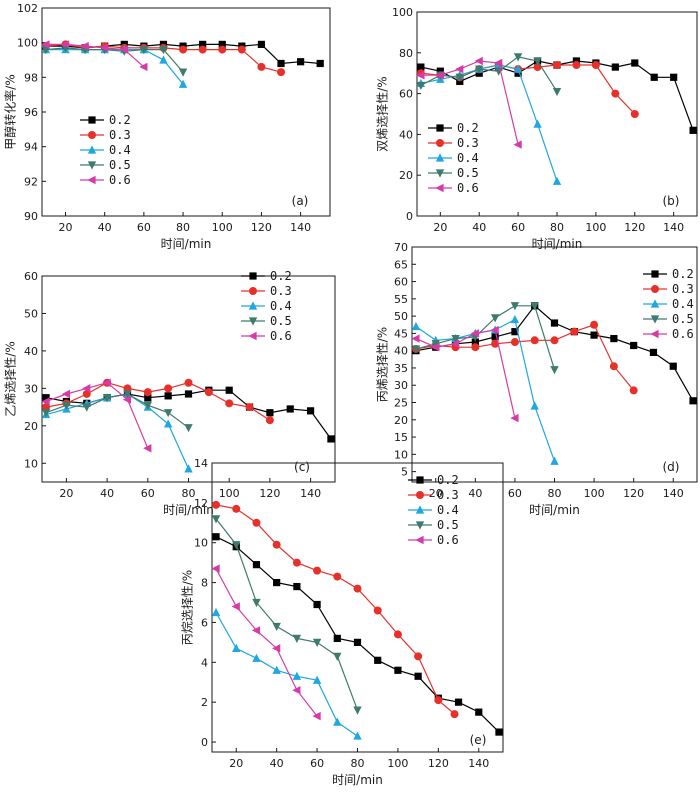 This screenshot has height=802, width=700. What do you see at coordinates (668, 289) in the screenshot?
I see `legend-item: 0.3` at bounding box center [668, 289].